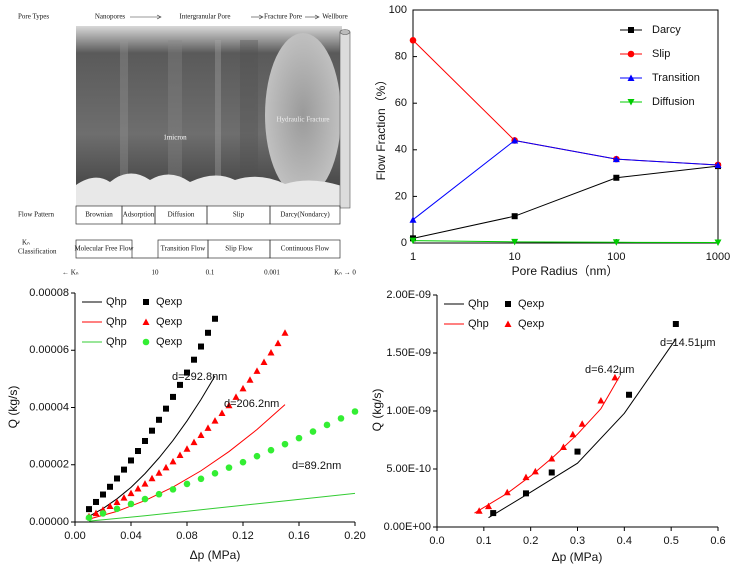  I want to click on x-tick-label: 0.0, so click(436, 541).